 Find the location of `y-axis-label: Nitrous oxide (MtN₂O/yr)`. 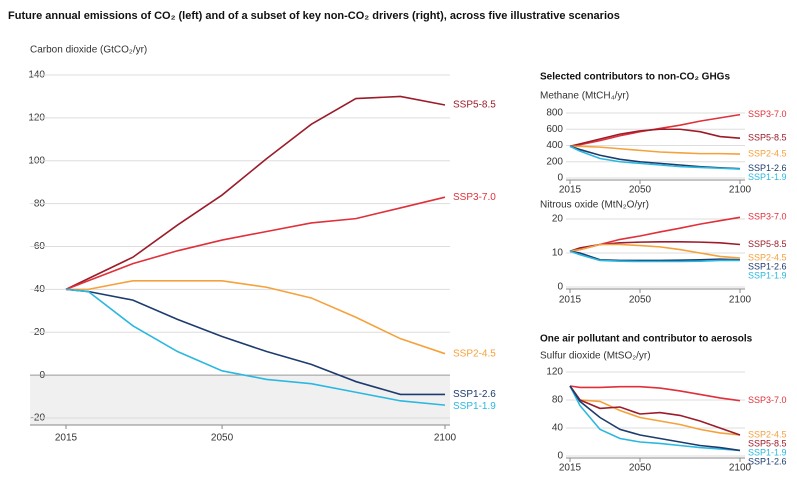

y-axis-label: Nitrous oxide (MtN₂O/yr) is located at coordinates (594, 205).